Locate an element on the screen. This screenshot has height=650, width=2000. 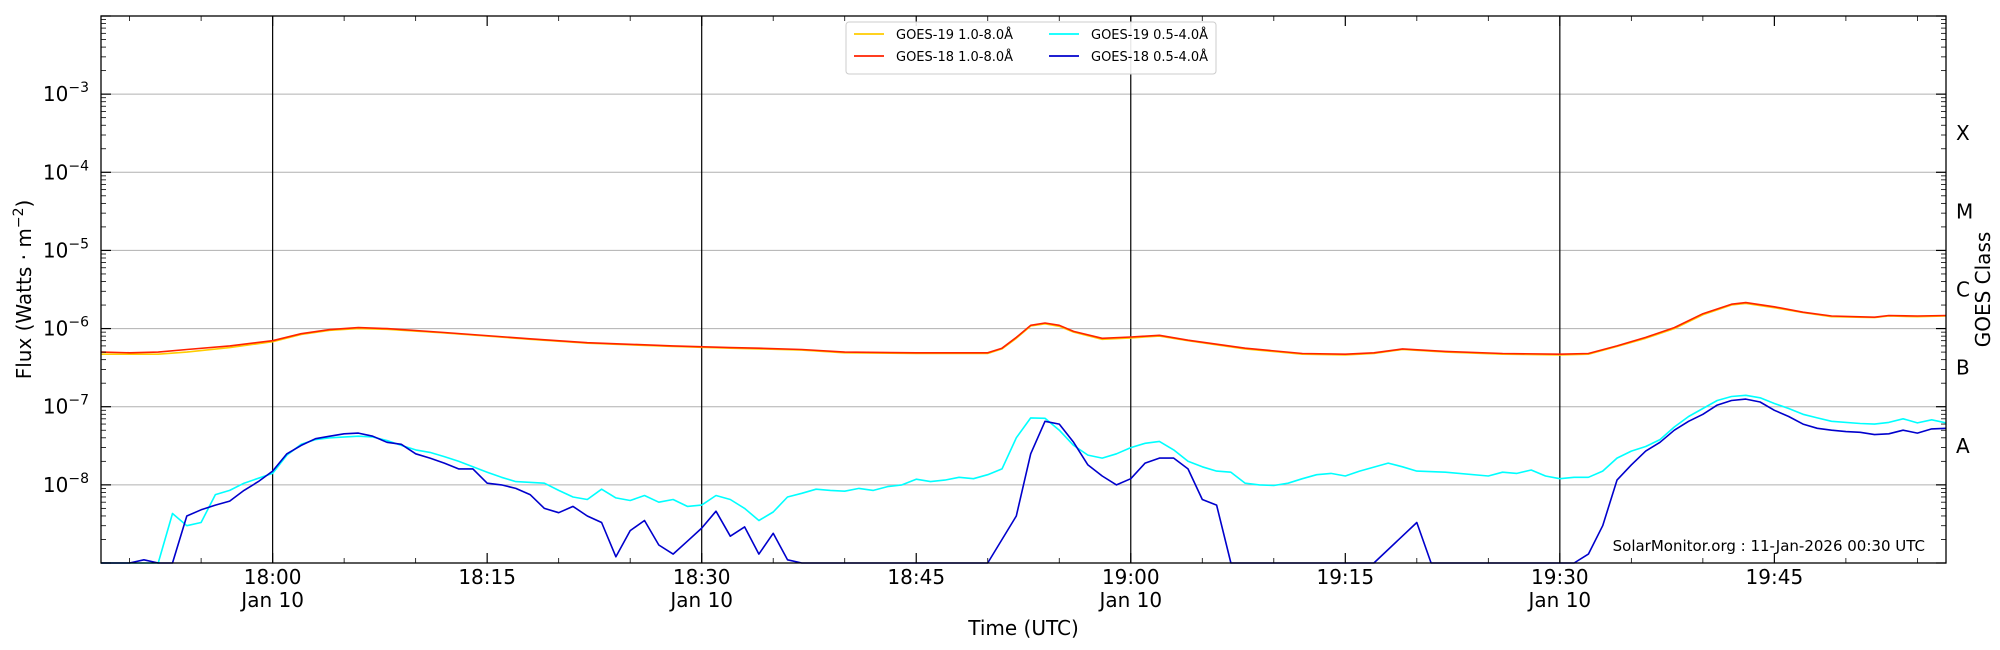
x-axis-label: Time (UTC) is located at coordinates (1023, 628).